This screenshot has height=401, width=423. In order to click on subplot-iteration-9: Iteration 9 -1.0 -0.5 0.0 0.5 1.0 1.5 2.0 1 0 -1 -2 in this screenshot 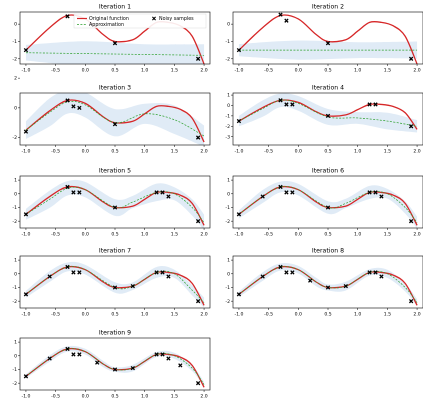, I will do `click(111, 365)`.